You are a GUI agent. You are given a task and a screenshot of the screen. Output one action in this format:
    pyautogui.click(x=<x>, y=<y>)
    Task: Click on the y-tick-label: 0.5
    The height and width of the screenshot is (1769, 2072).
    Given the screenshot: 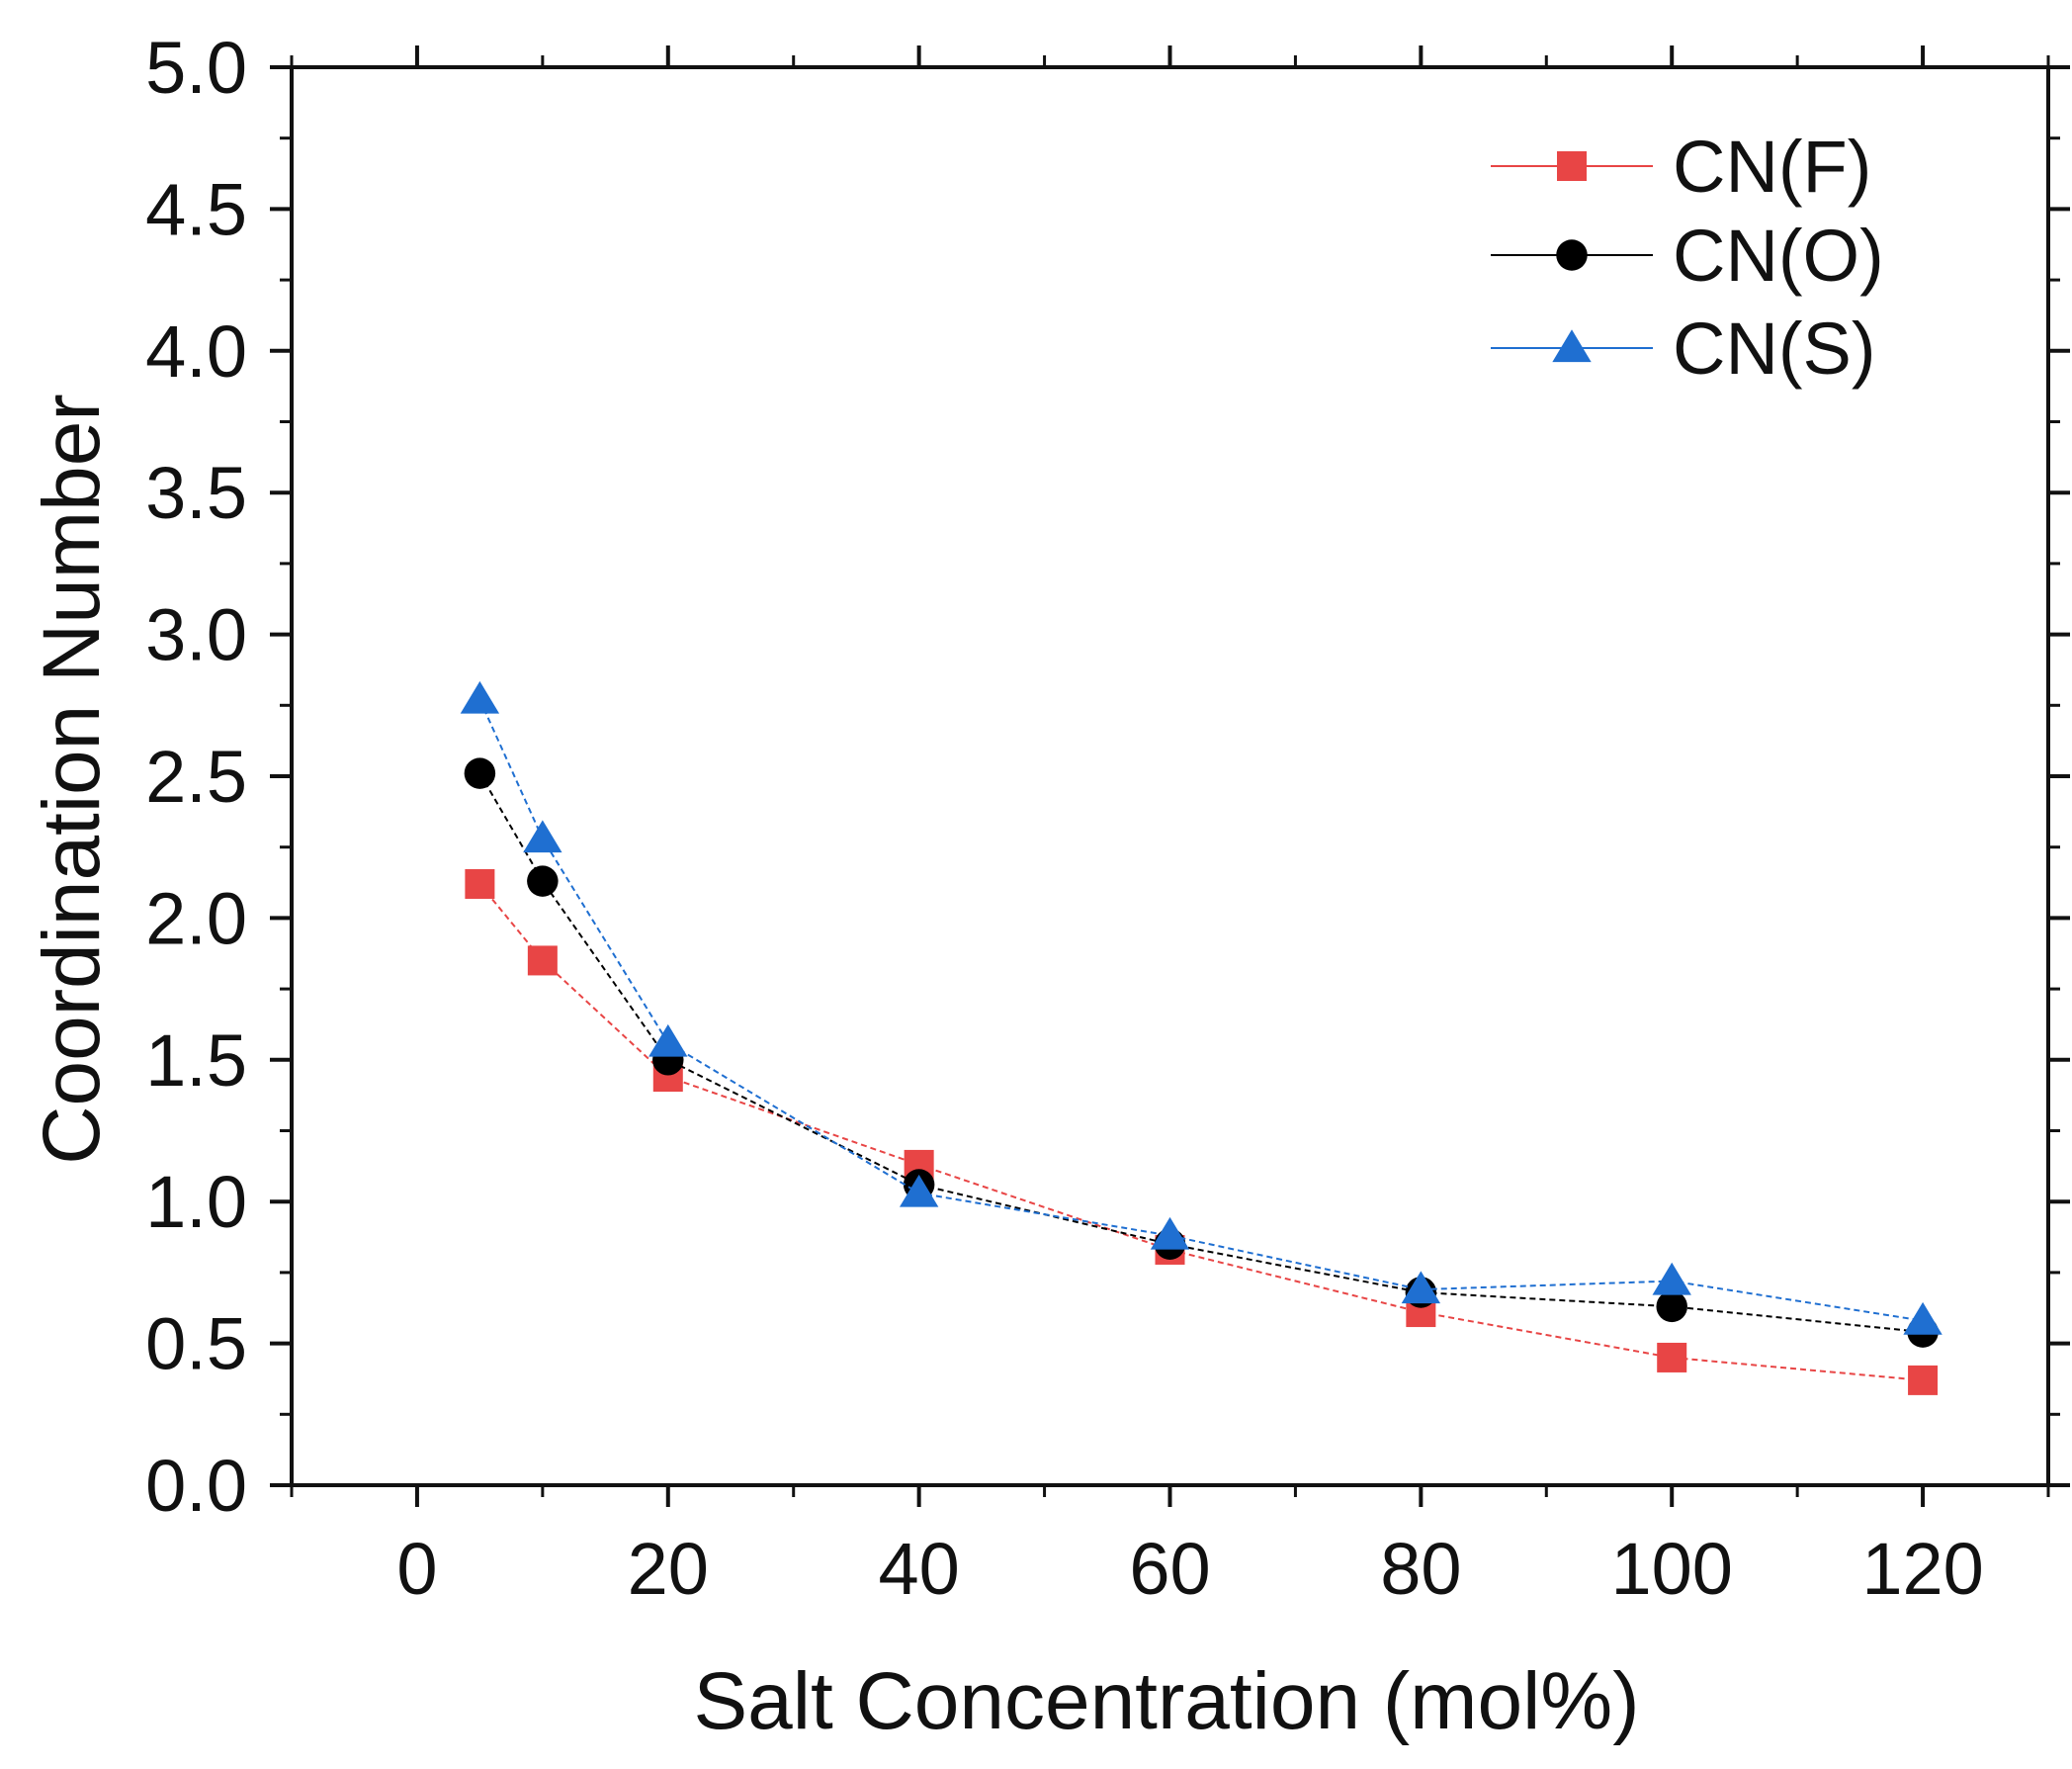 What is the action you would take?
    pyautogui.click(x=196, y=1344)
    